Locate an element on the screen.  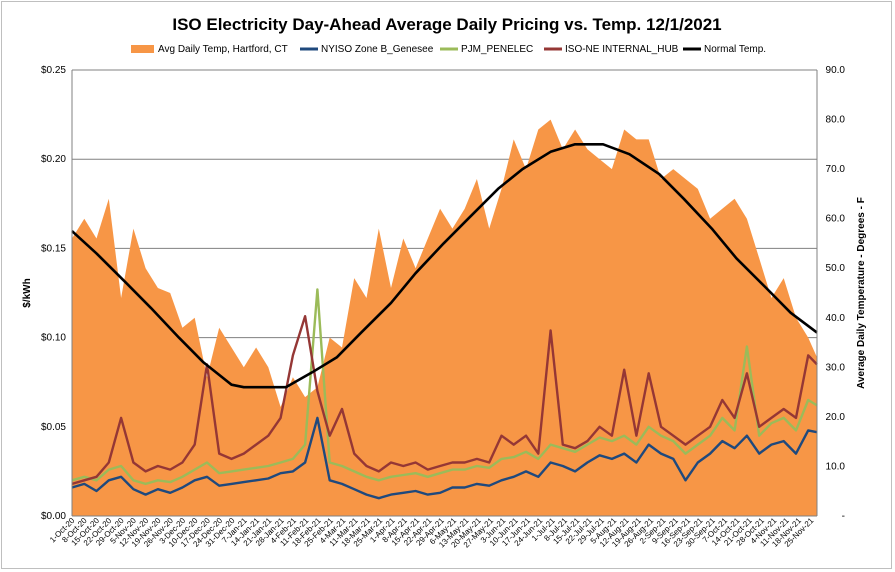
y-right-tick-label: 70.0 is located at coordinates (836, 169).